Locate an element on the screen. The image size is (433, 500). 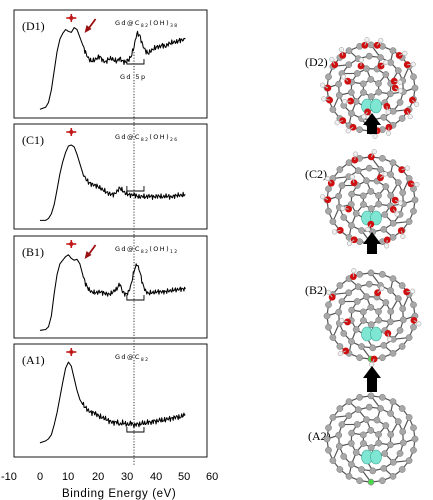
link-atom is located at coordinates (371, 482).